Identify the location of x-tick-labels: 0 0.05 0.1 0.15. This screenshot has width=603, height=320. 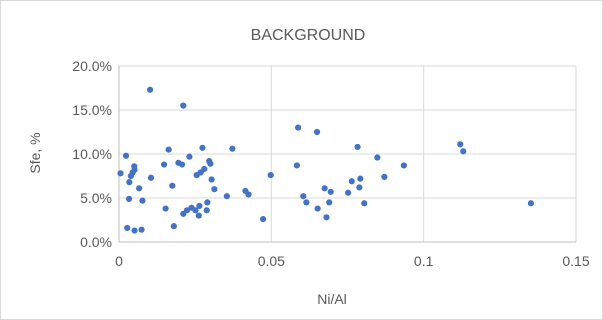
(352, 261).